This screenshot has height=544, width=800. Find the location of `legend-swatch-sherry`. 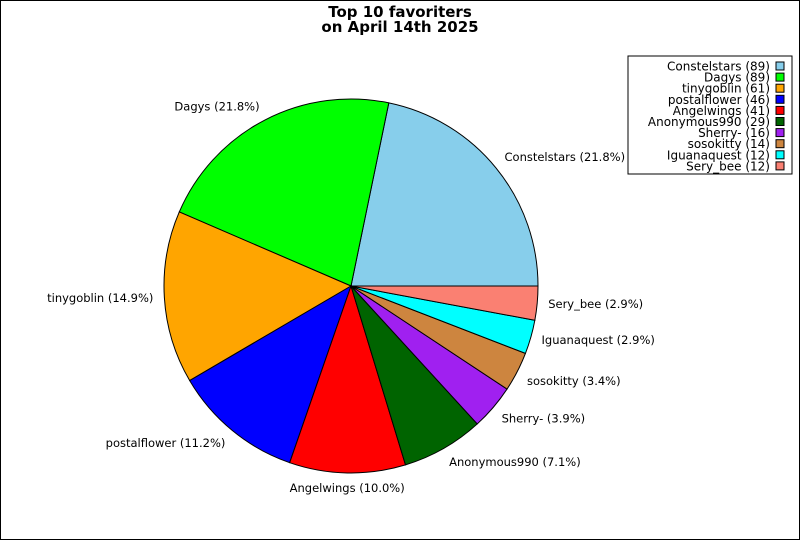

legend-swatch-sherry is located at coordinates (780, 133).